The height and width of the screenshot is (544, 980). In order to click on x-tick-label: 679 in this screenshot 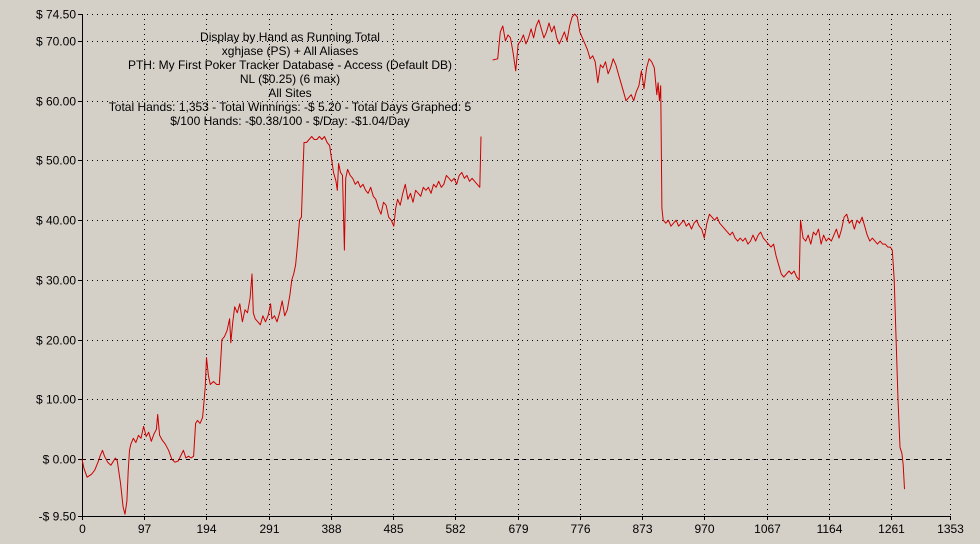, I will do `click(518, 529)`.